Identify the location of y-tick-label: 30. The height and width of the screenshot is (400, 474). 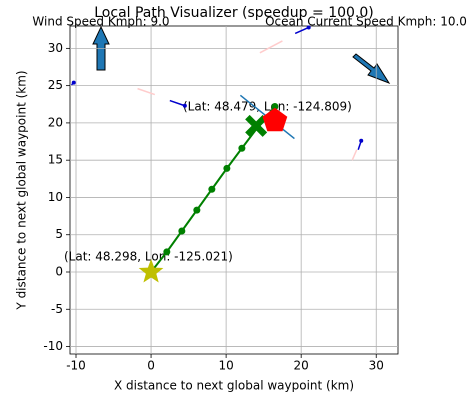
(55, 48).